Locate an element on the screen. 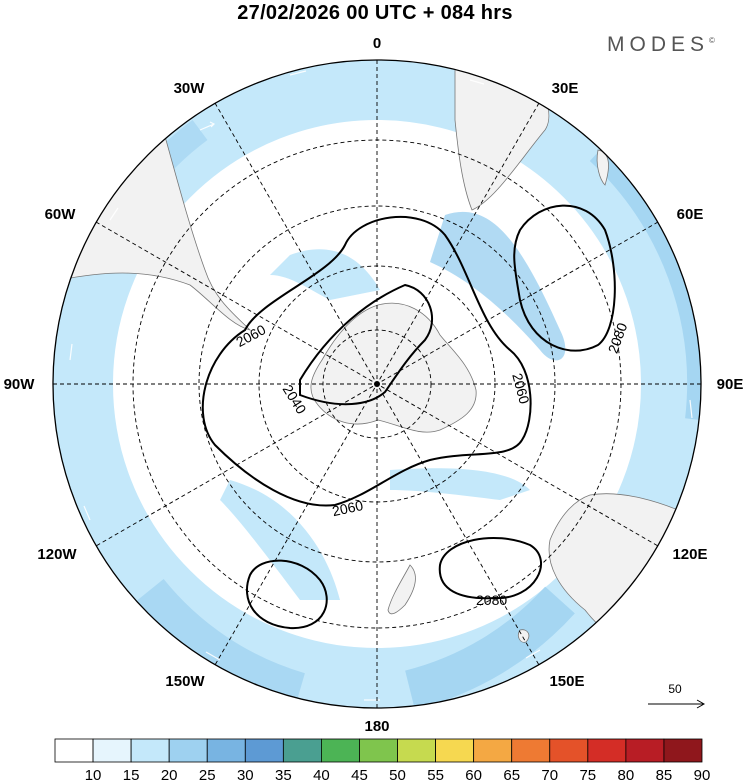 This screenshot has height=782, width=750. south-pole-marker is located at coordinates (377, 384).